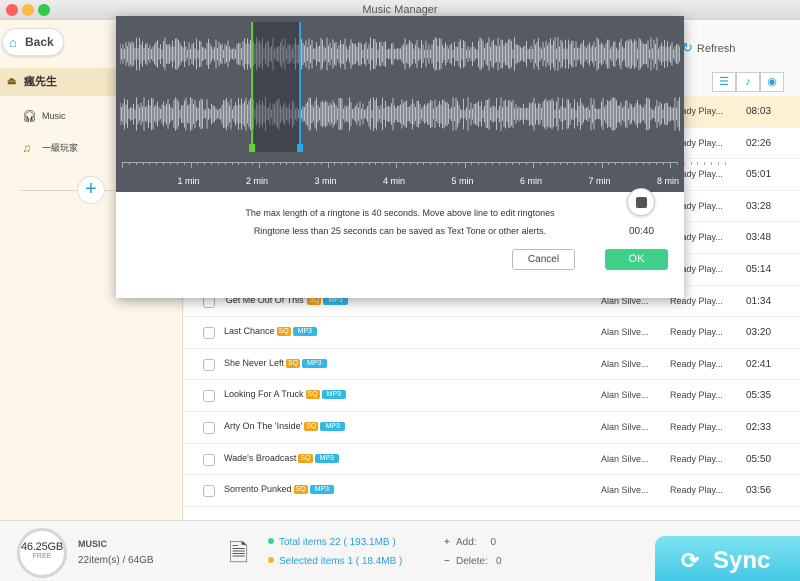  I want to click on selection-region, so click(276, 87).